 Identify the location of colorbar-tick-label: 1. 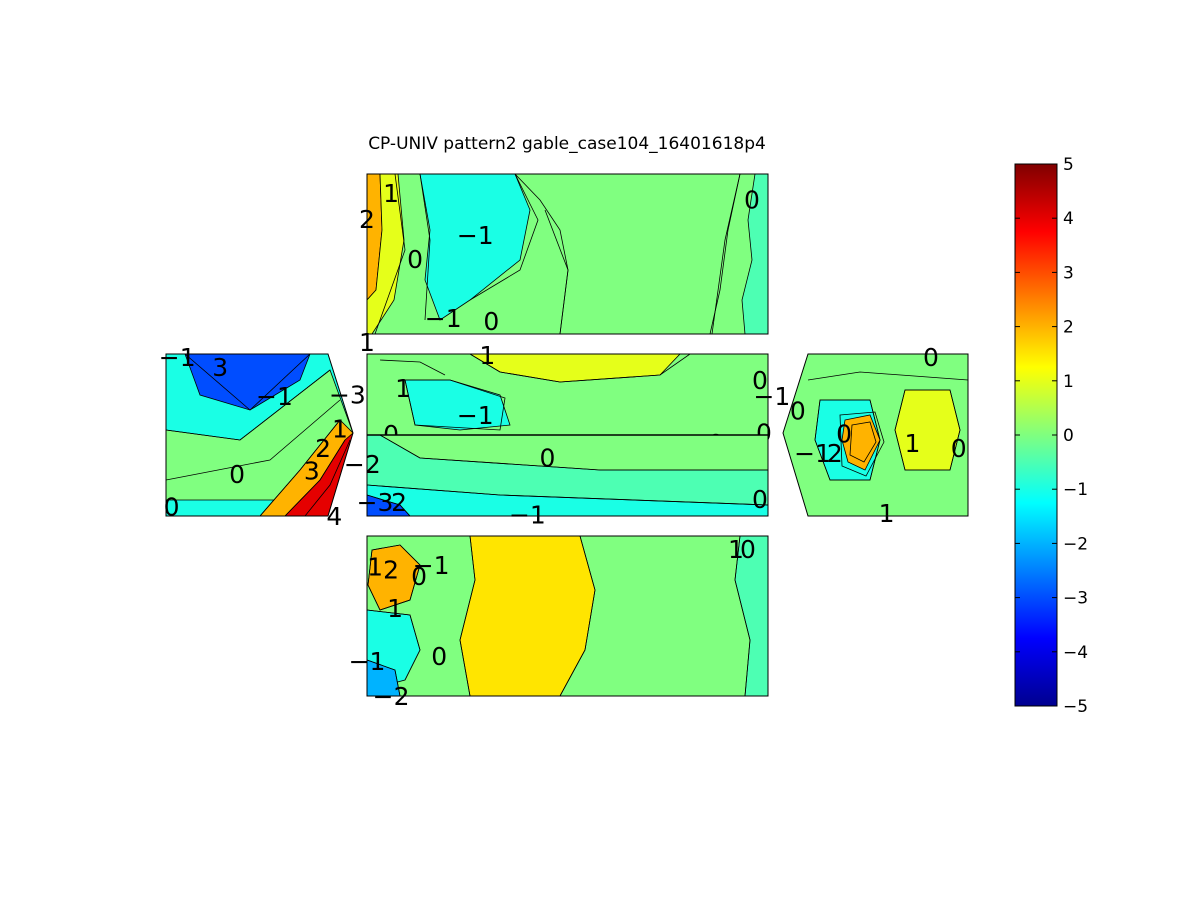
(1068, 382).